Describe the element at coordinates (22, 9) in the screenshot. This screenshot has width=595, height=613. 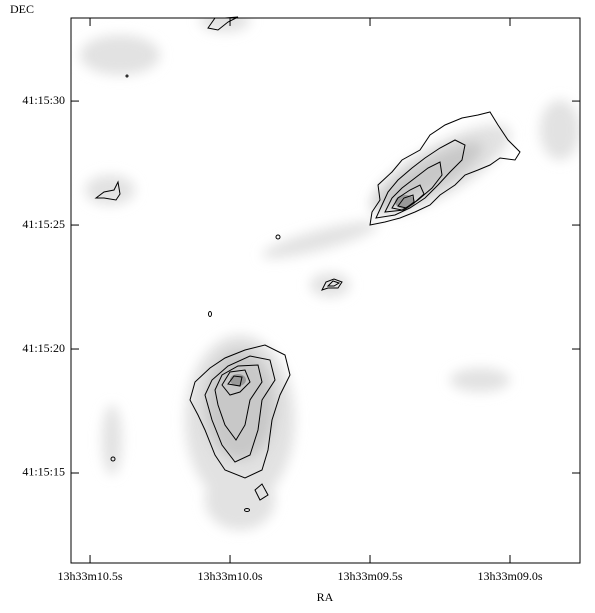
I see `y-axis-label: DEC` at that location.